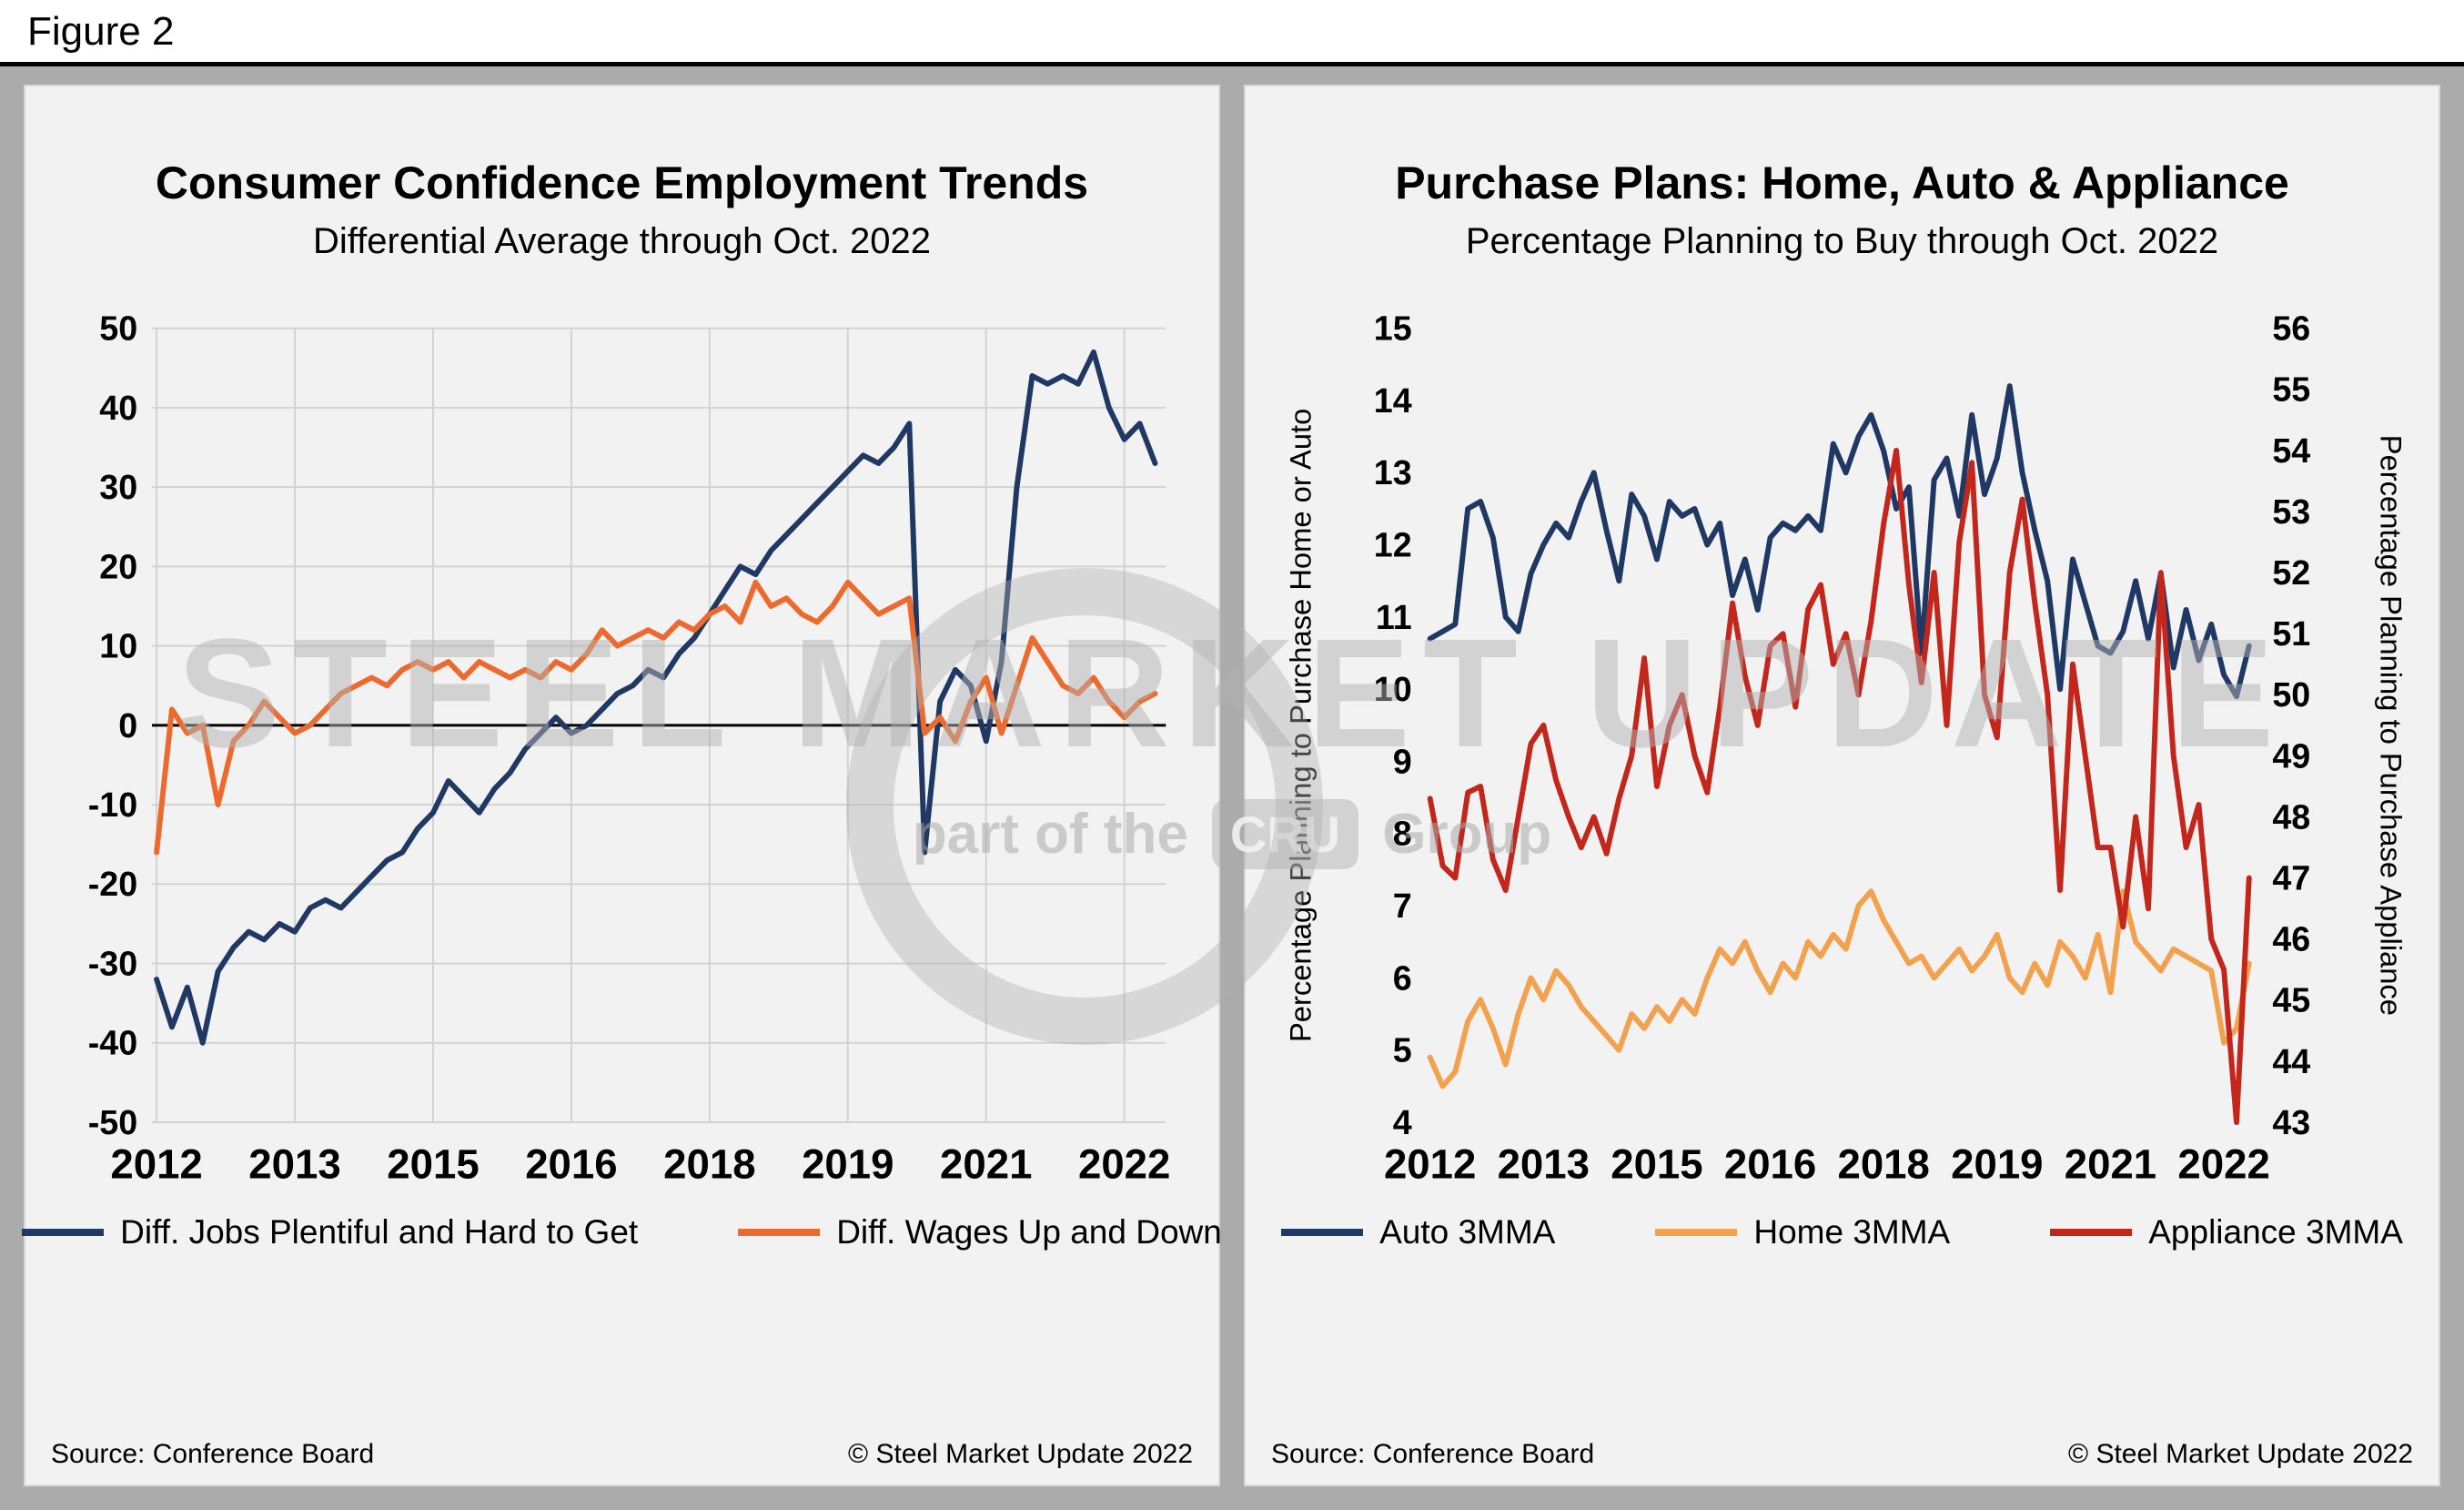 The image size is (2464, 1510). Describe the element at coordinates (112, 1042) in the screenshot. I see `svg-text: -40` at that location.